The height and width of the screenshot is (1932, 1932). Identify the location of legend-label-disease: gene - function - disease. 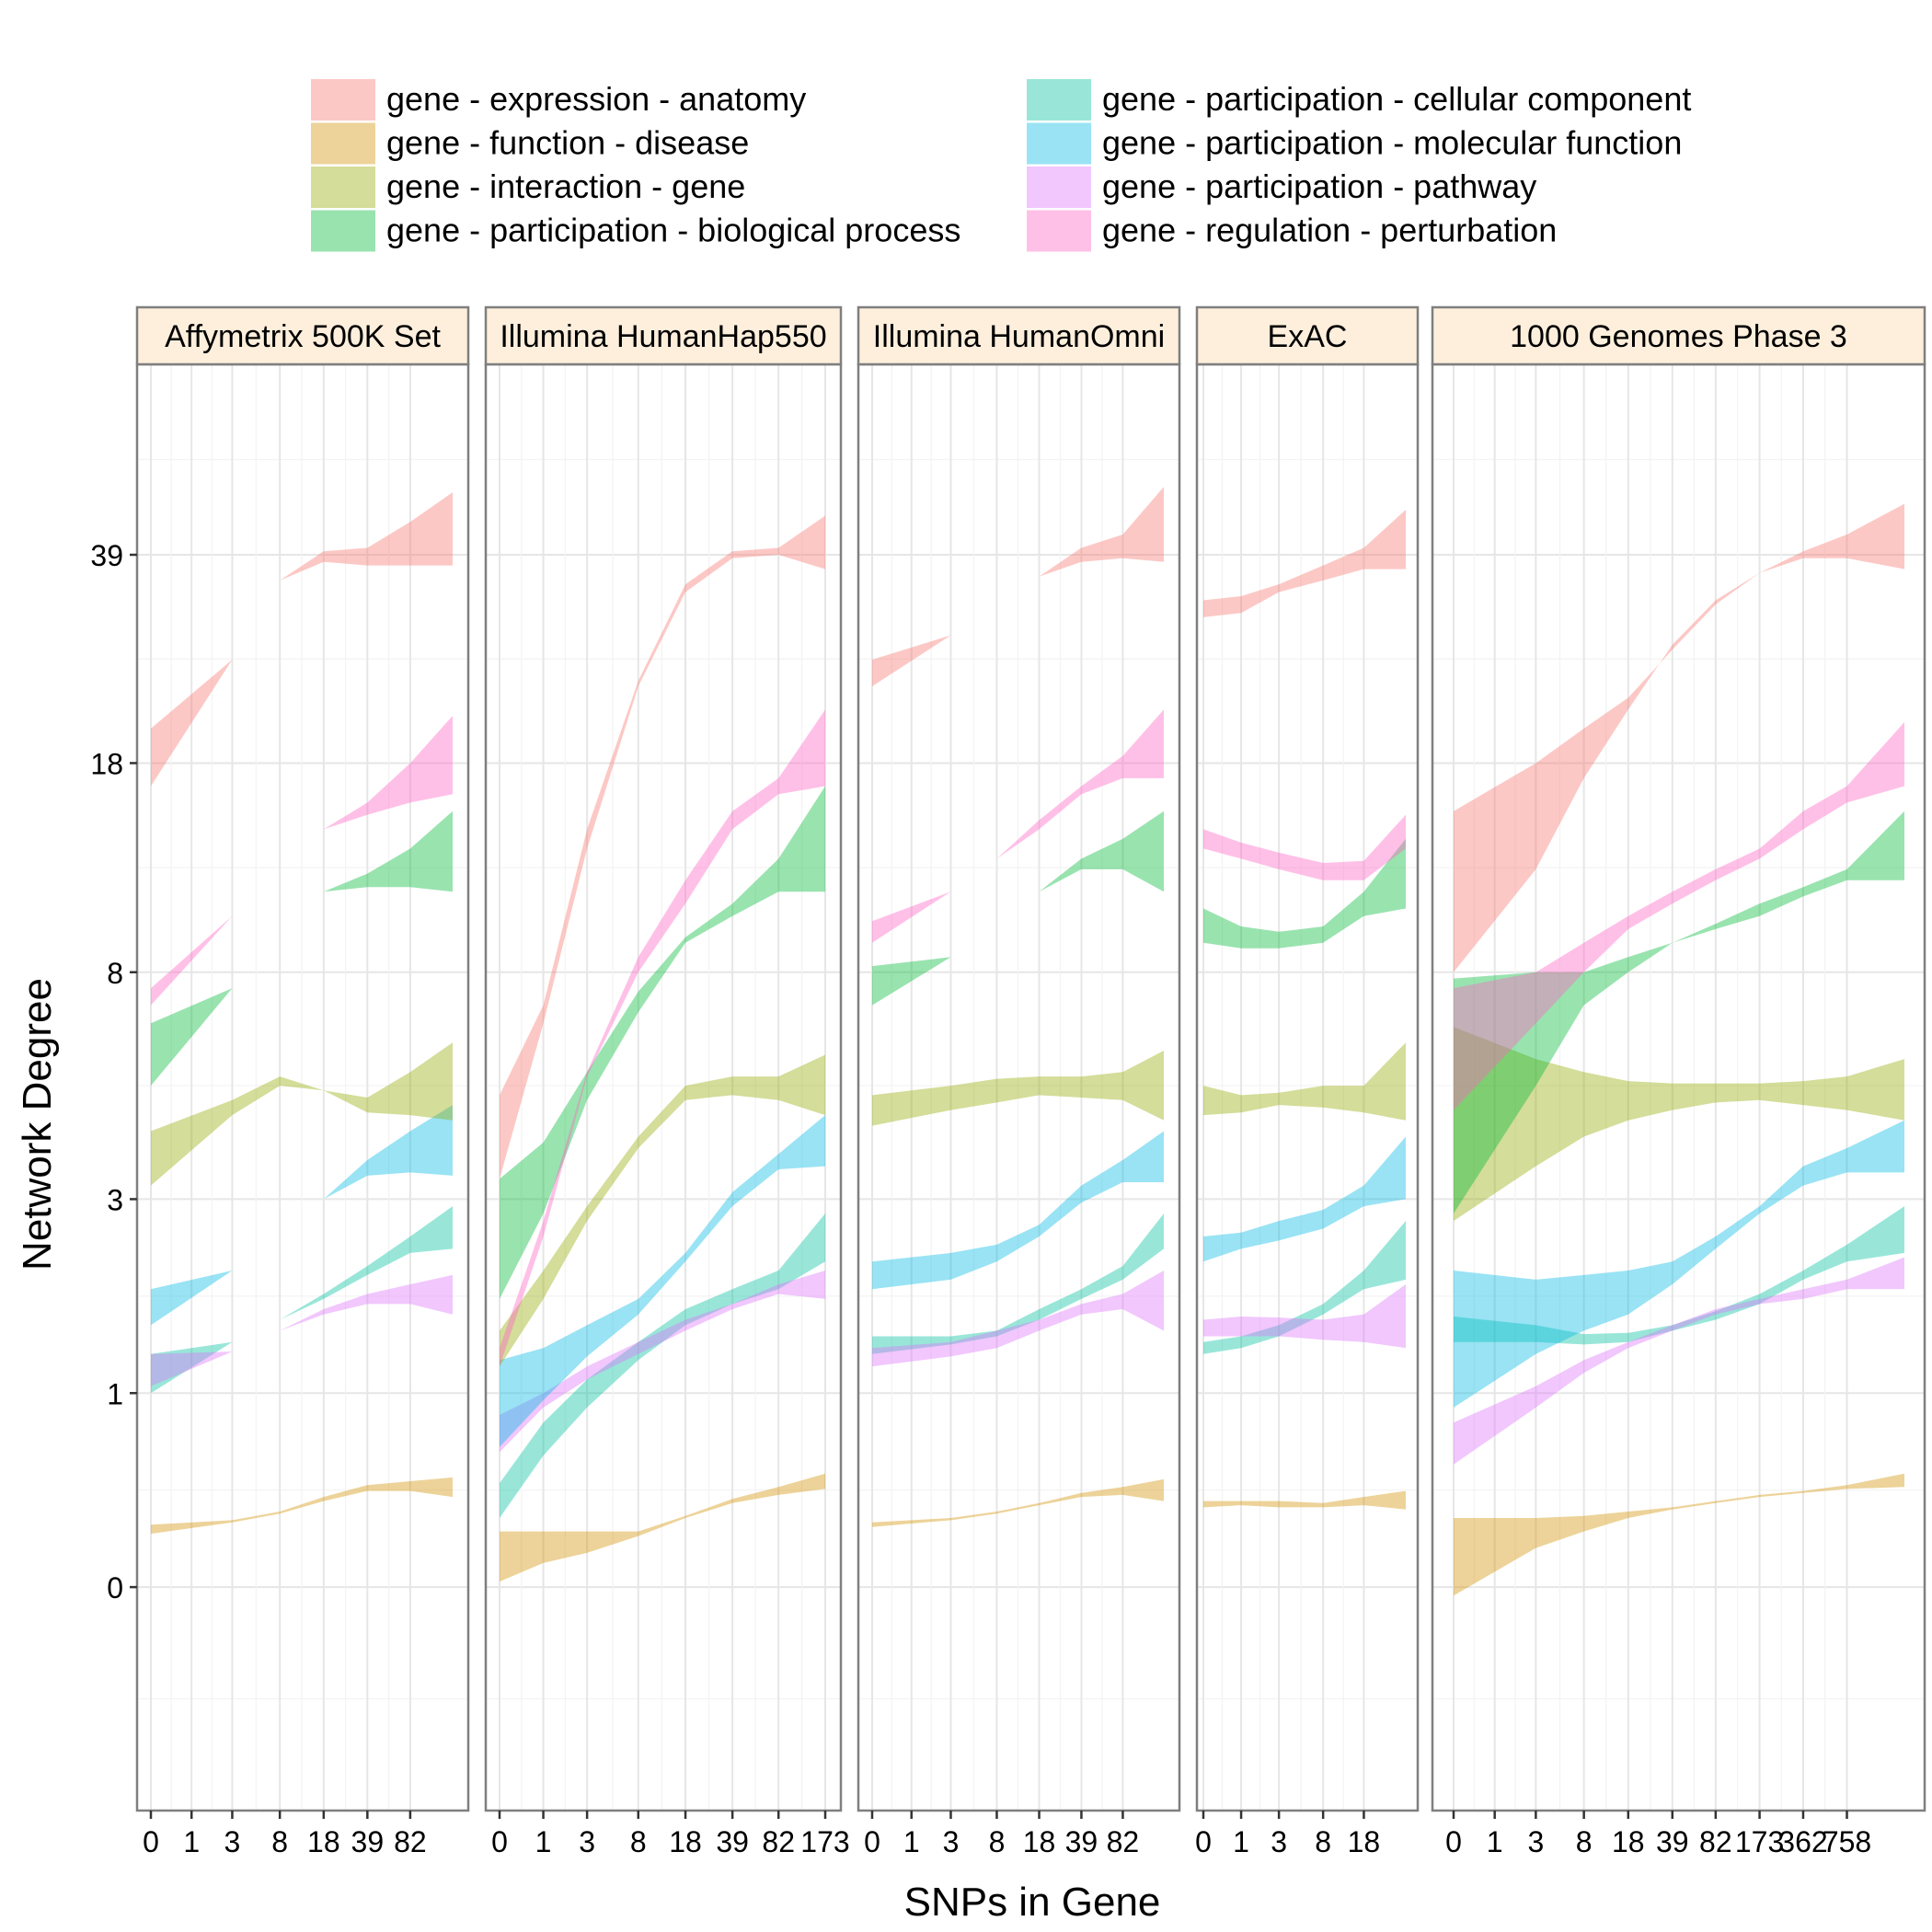
(567, 143).